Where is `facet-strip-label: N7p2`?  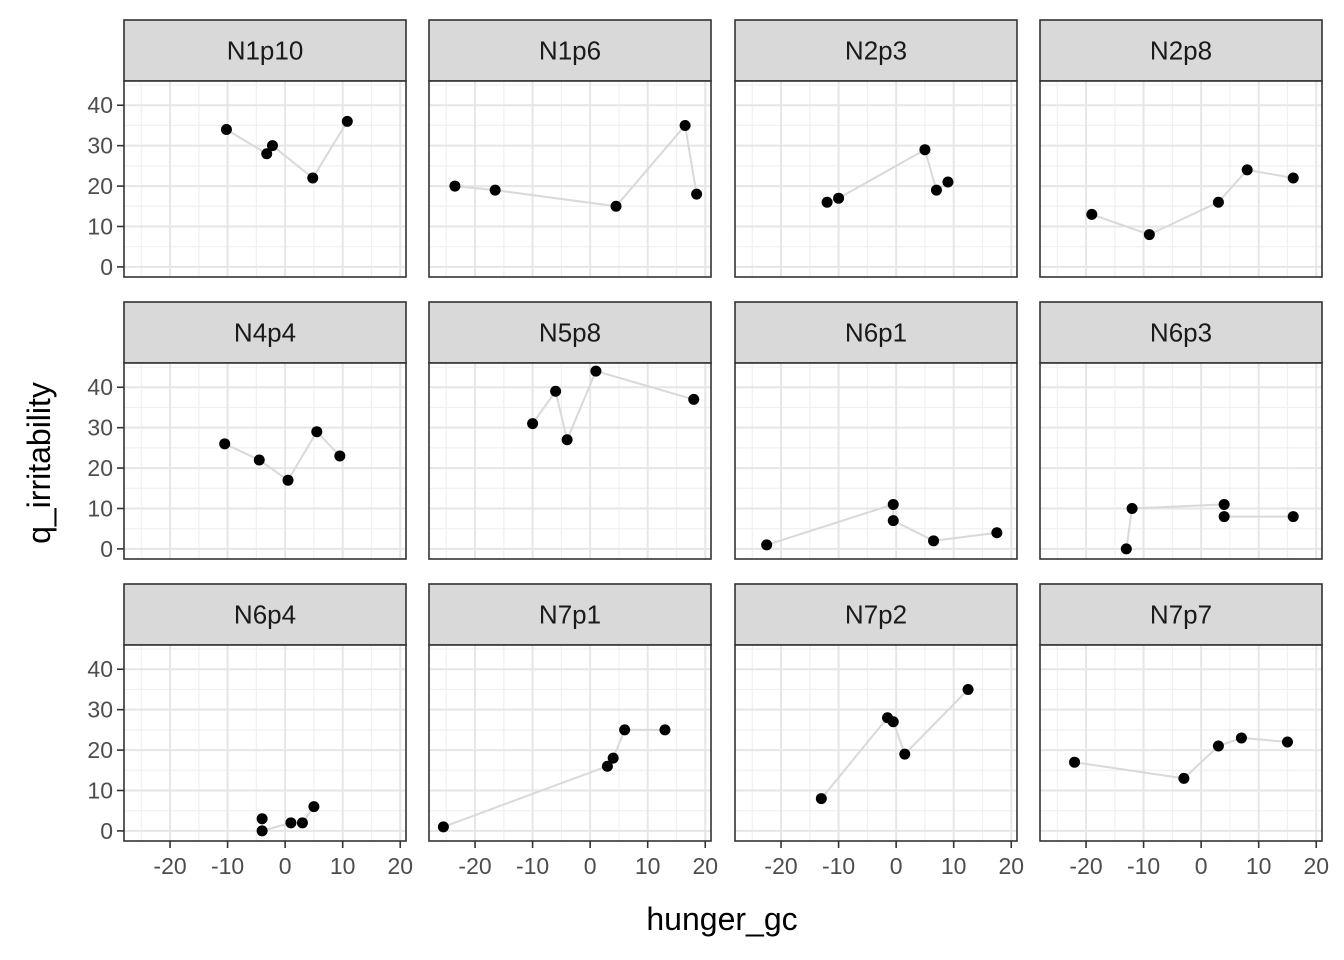
facet-strip-label: N7p2 is located at coordinates (876, 615).